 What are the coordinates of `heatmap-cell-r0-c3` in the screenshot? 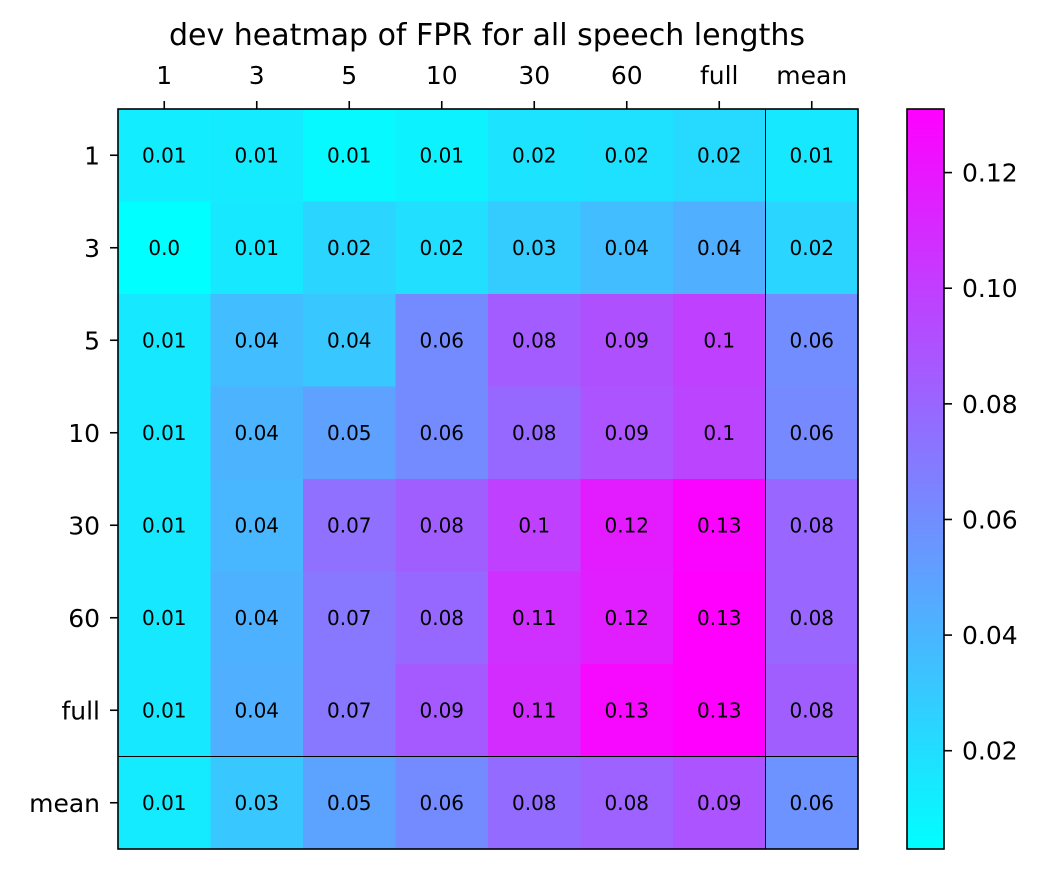 It's located at (442, 156).